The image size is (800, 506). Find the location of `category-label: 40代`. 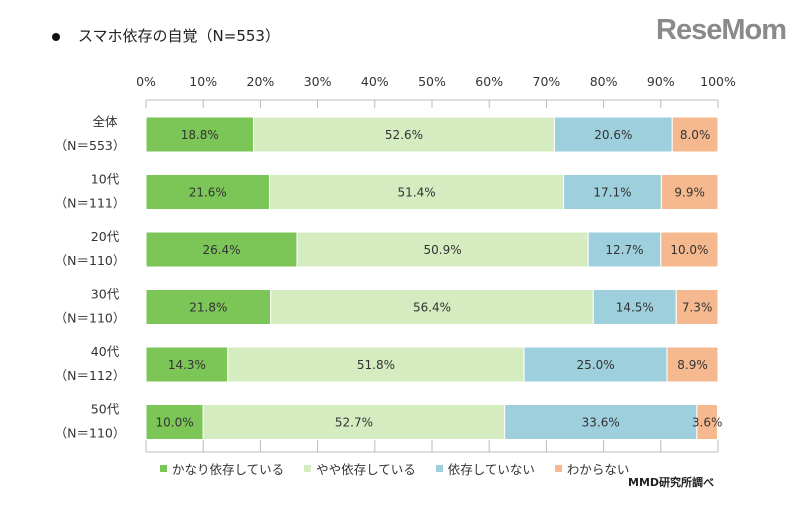

category-label: 40代 is located at coordinates (105, 351).